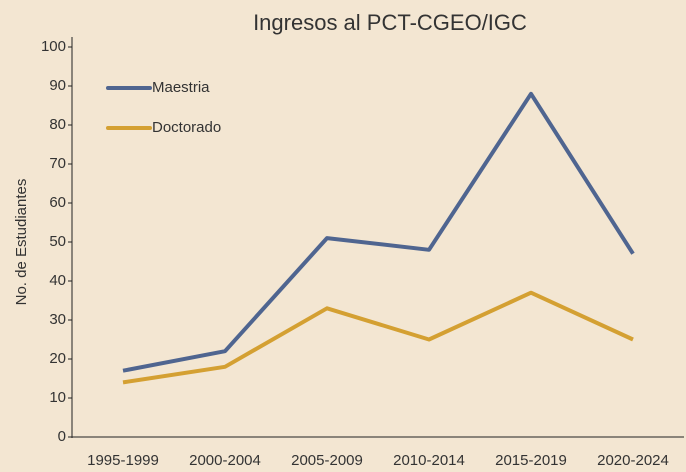 The image size is (686, 472). I want to click on y-tick-label: 60, so click(57, 202).